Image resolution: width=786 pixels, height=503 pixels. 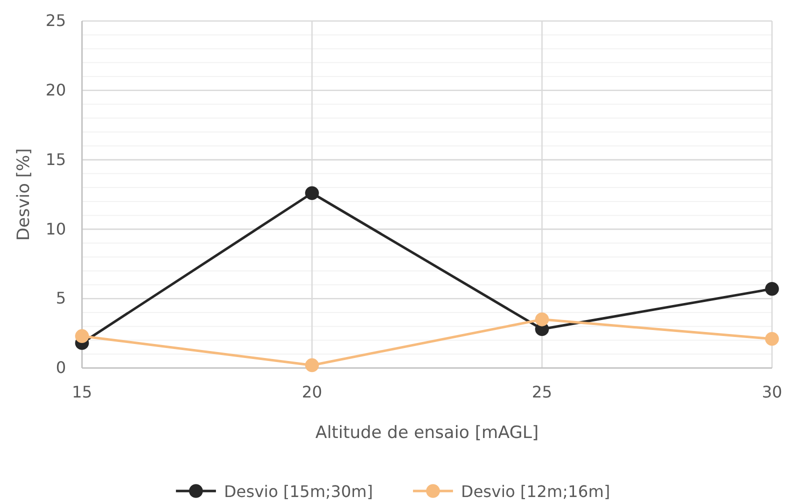 I want to click on x-tick-label: 25, so click(x=542, y=392).